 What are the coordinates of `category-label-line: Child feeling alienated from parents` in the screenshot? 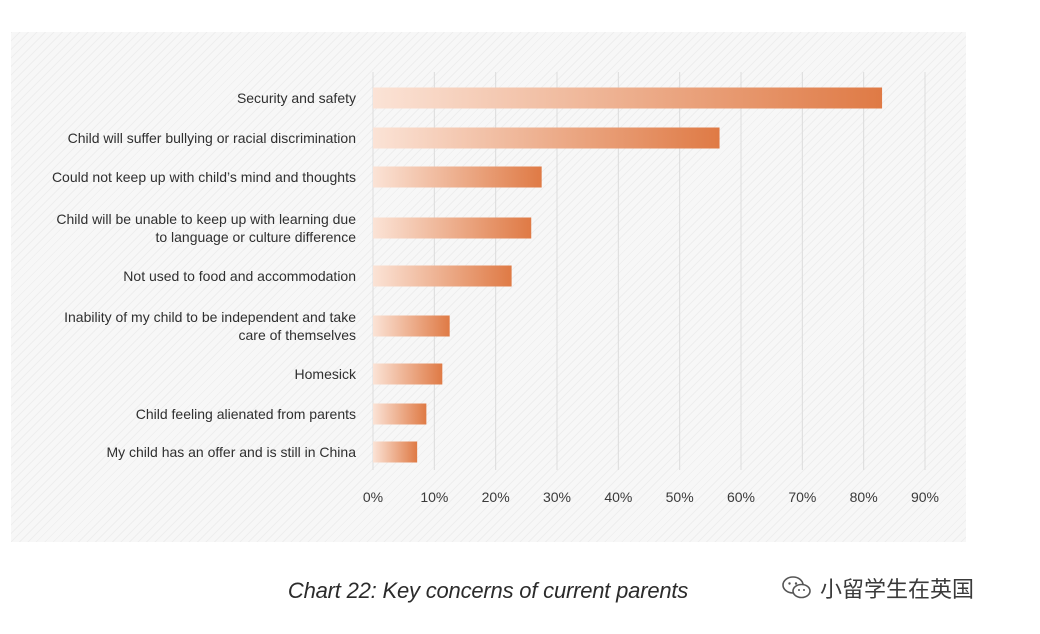 It's located at (246, 414).